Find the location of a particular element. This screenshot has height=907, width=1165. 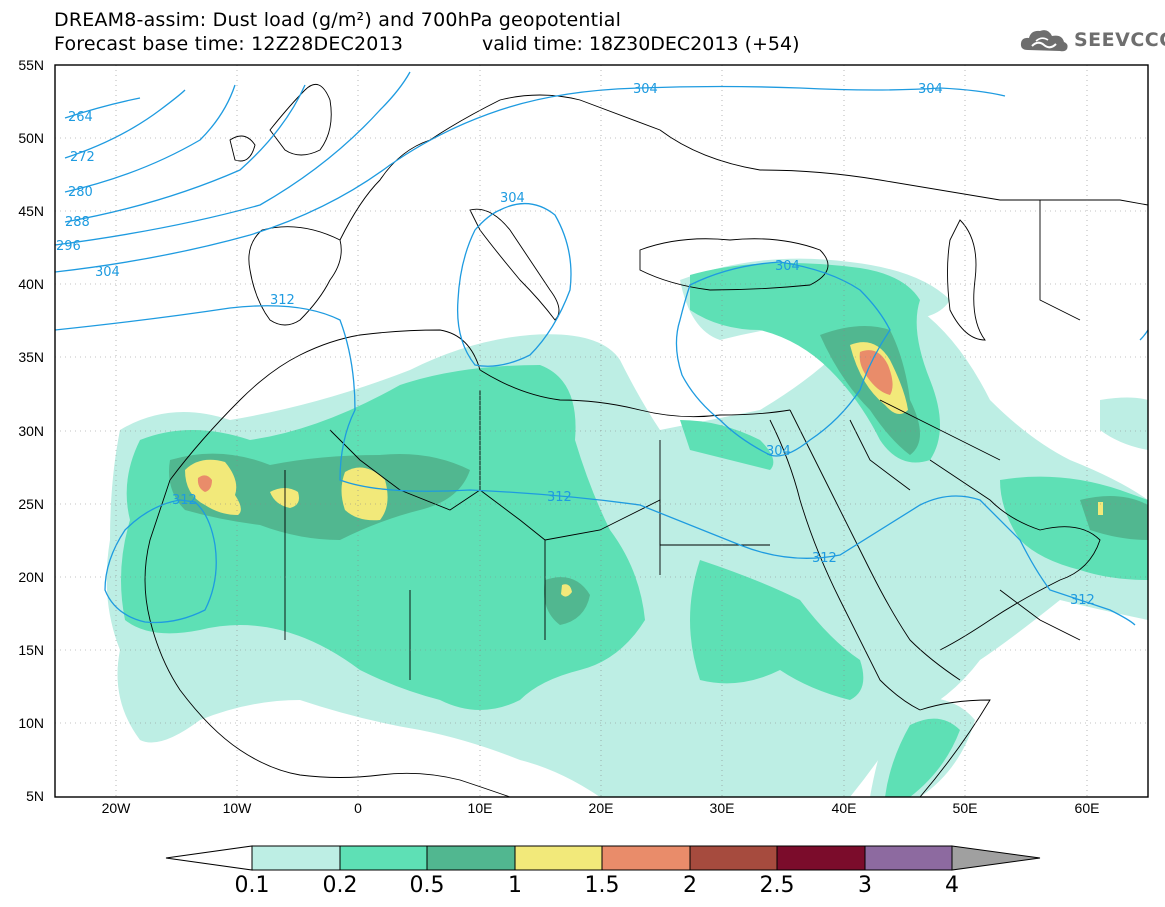

contour-label: 264 is located at coordinates (80, 117).